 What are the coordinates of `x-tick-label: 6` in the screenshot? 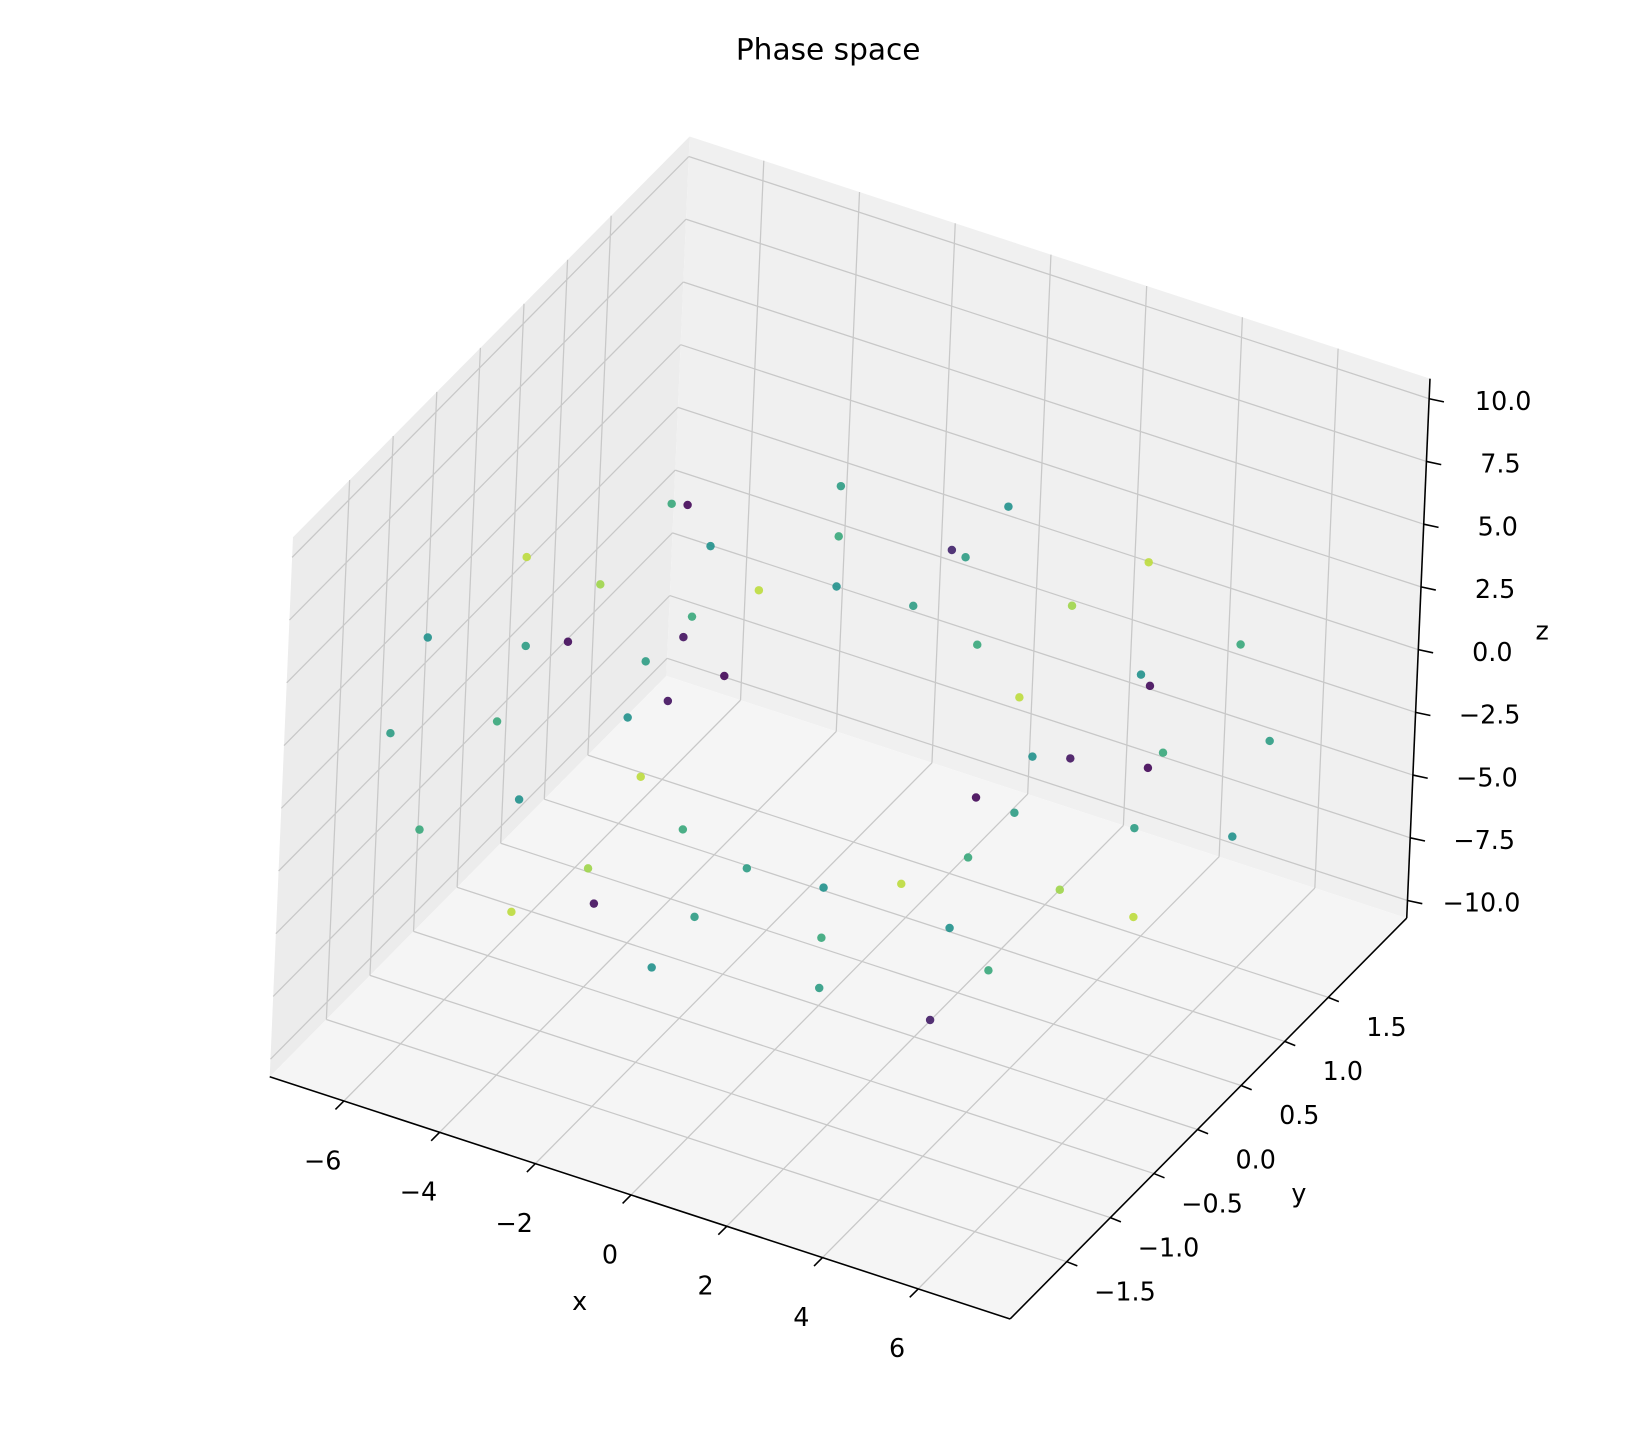 It's located at (897, 1348).